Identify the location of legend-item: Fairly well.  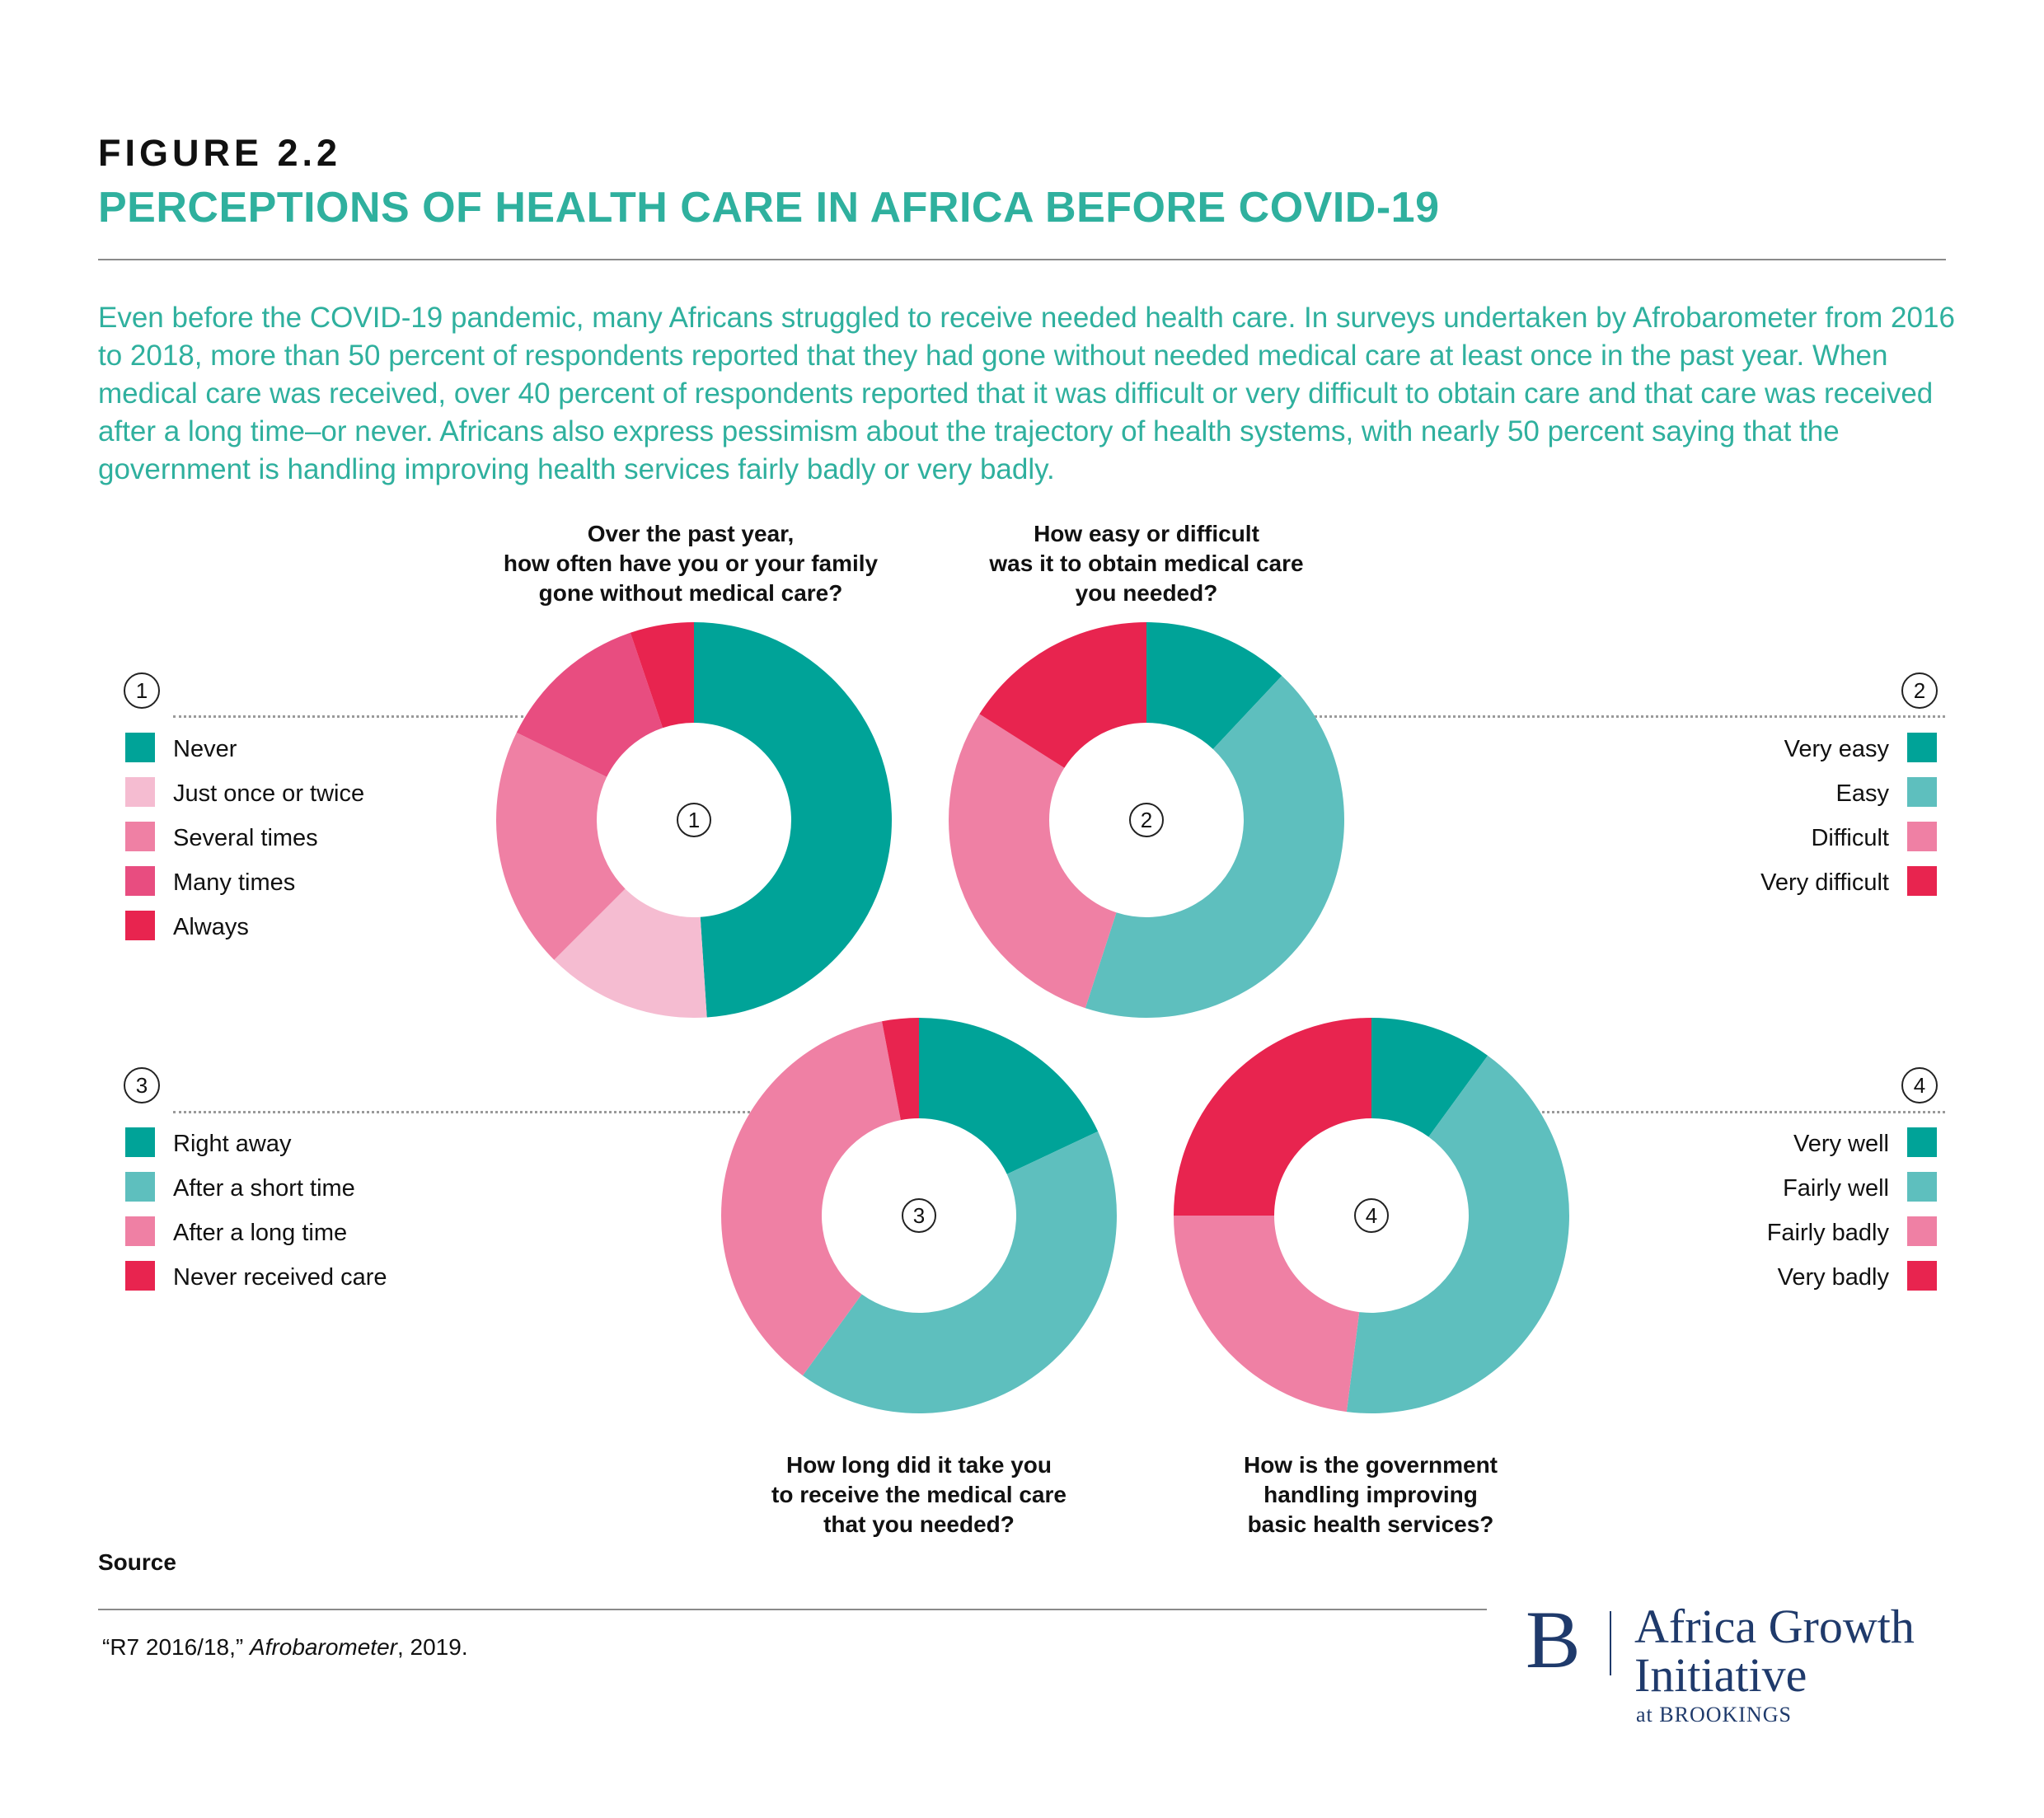
(1772, 1194).